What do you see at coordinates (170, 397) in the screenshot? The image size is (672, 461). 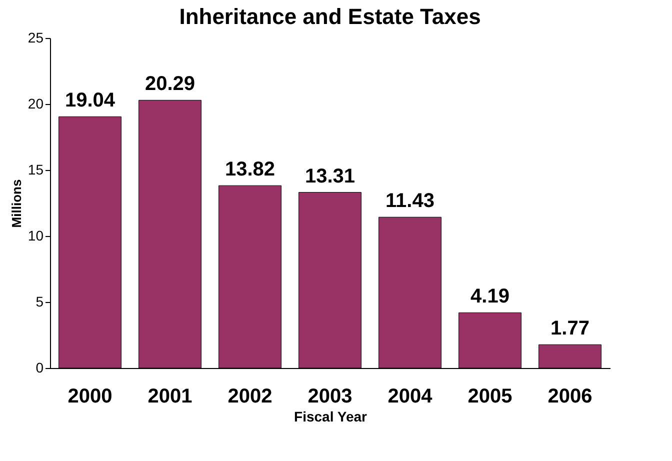 I see `x-tick-label: 2001` at bounding box center [170, 397].